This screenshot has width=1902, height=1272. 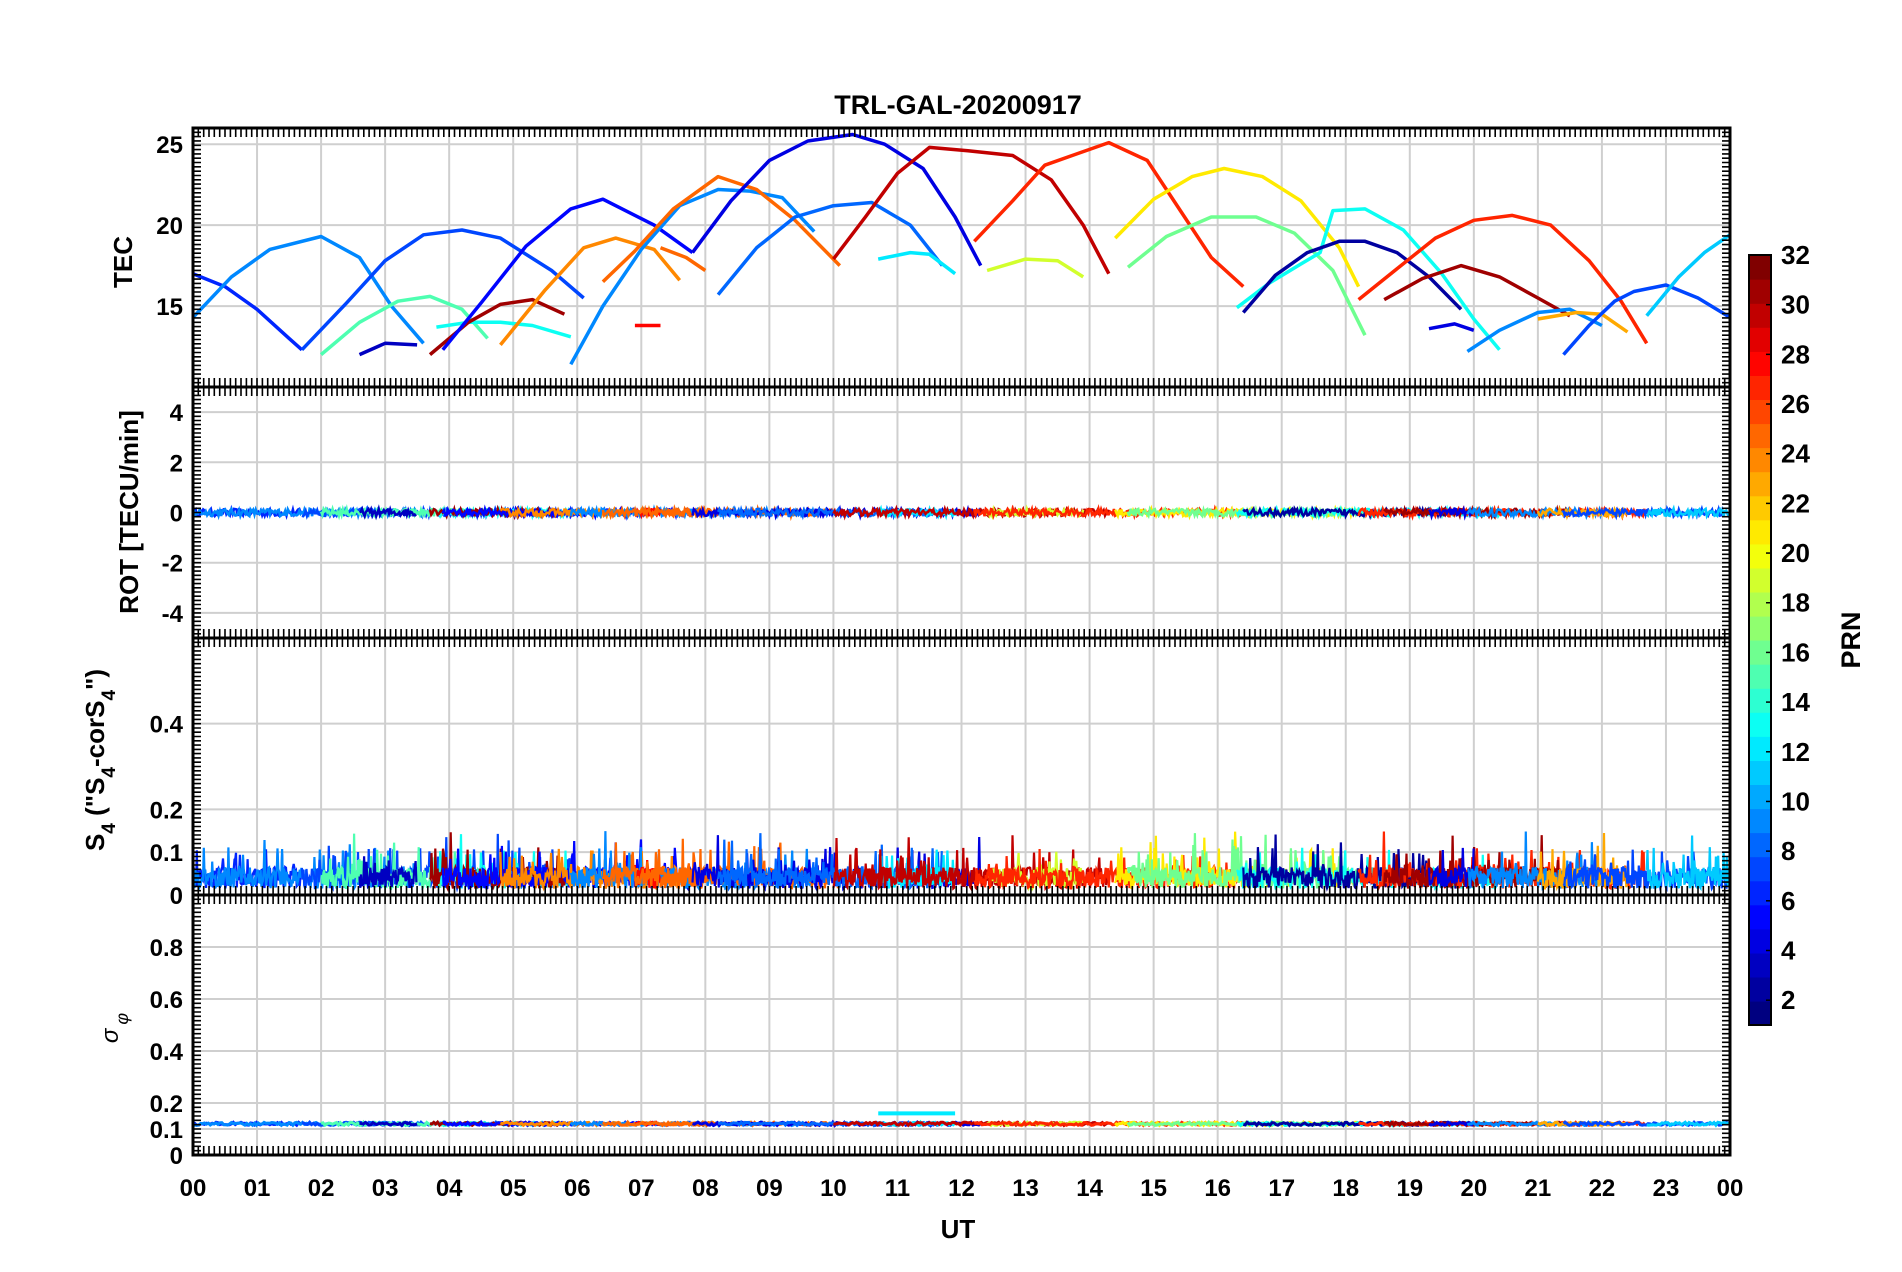 What do you see at coordinates (1795, 454) in the screenshot?
I see `colorbar-tick-label: 24` at bounding box center [1795, 454].